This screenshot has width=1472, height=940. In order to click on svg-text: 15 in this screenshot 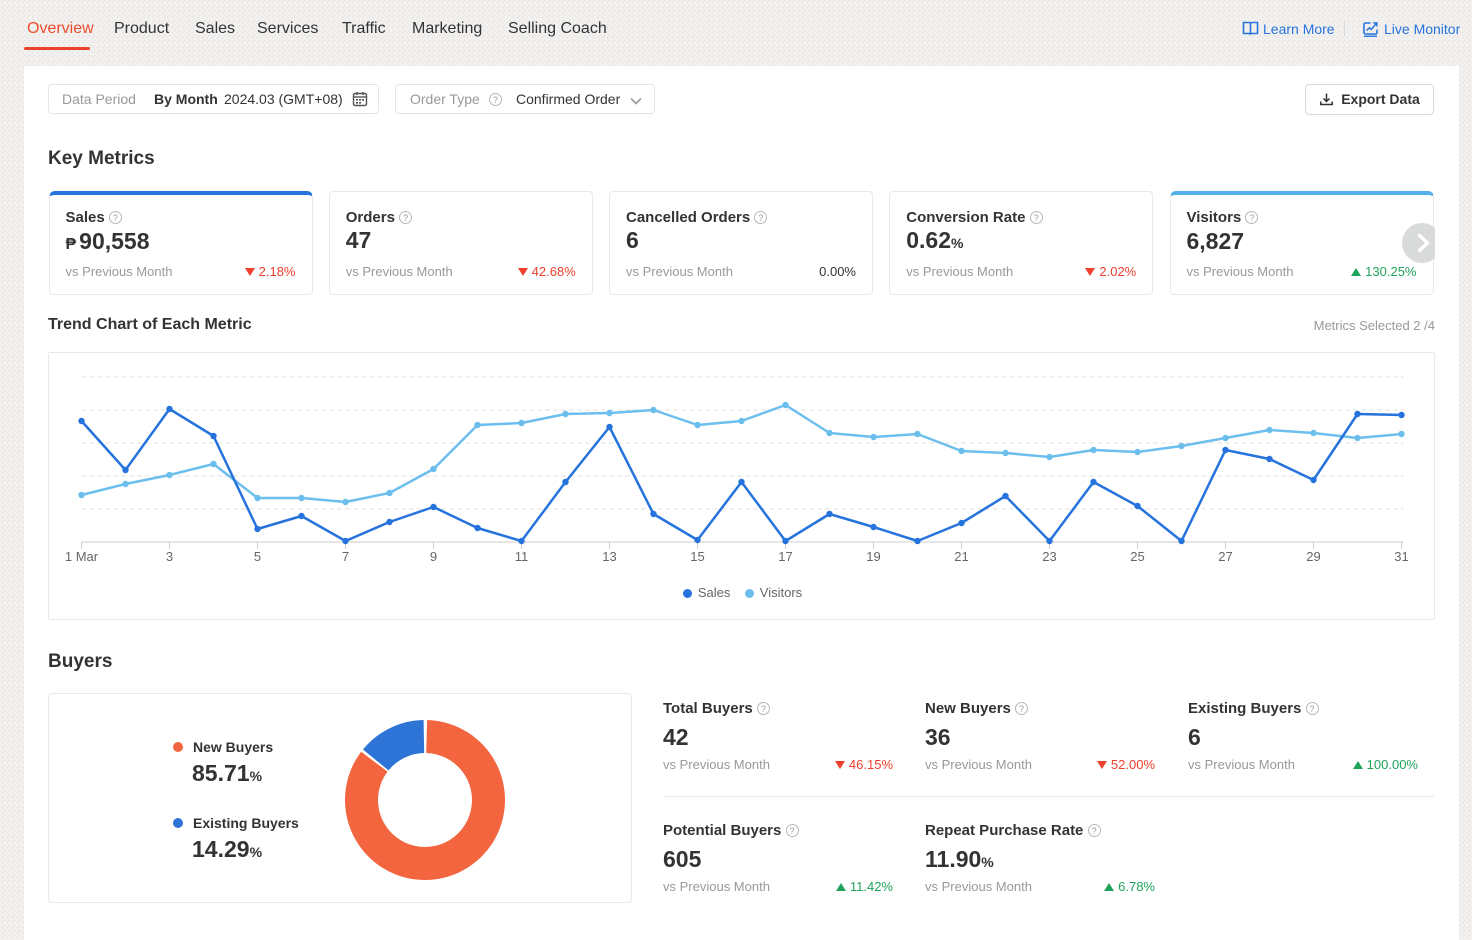, I will do `click(697, 556)`.